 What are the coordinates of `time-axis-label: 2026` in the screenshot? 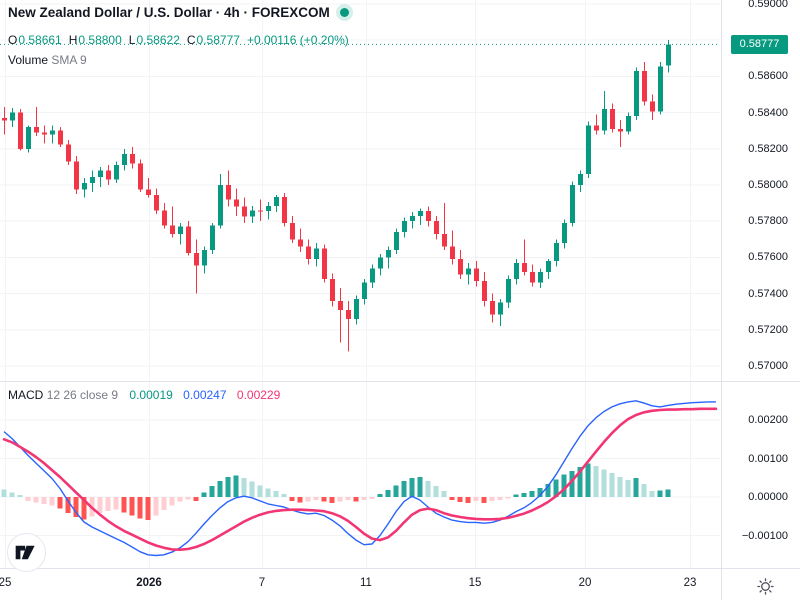 It's located at (149, 583).